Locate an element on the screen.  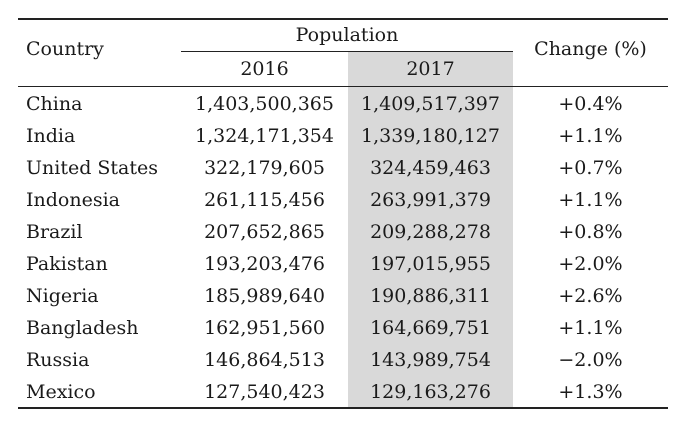
cell-country: Brazil is located at coordinates (54, 232).